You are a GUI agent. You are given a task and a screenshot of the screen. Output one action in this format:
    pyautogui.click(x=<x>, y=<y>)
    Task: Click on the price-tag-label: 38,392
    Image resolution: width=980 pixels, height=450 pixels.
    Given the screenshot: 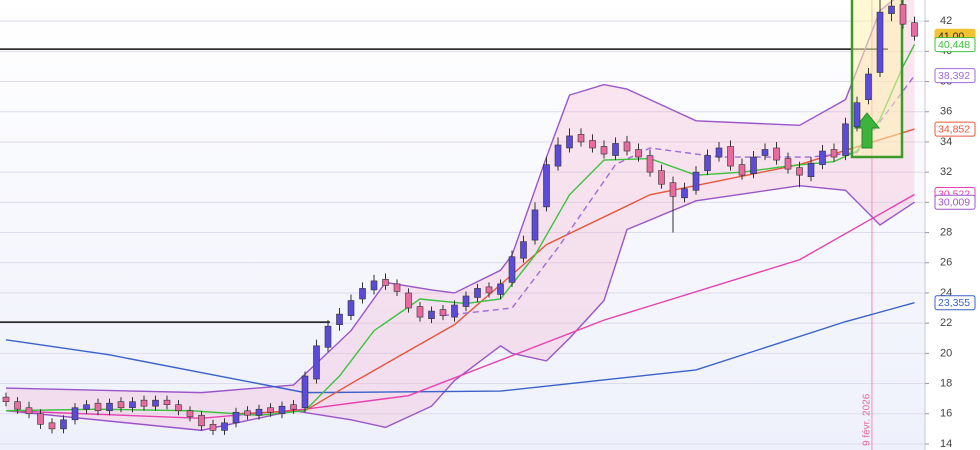 What is the action you would take?
    pyautogui.click(x=954, y=76)
    